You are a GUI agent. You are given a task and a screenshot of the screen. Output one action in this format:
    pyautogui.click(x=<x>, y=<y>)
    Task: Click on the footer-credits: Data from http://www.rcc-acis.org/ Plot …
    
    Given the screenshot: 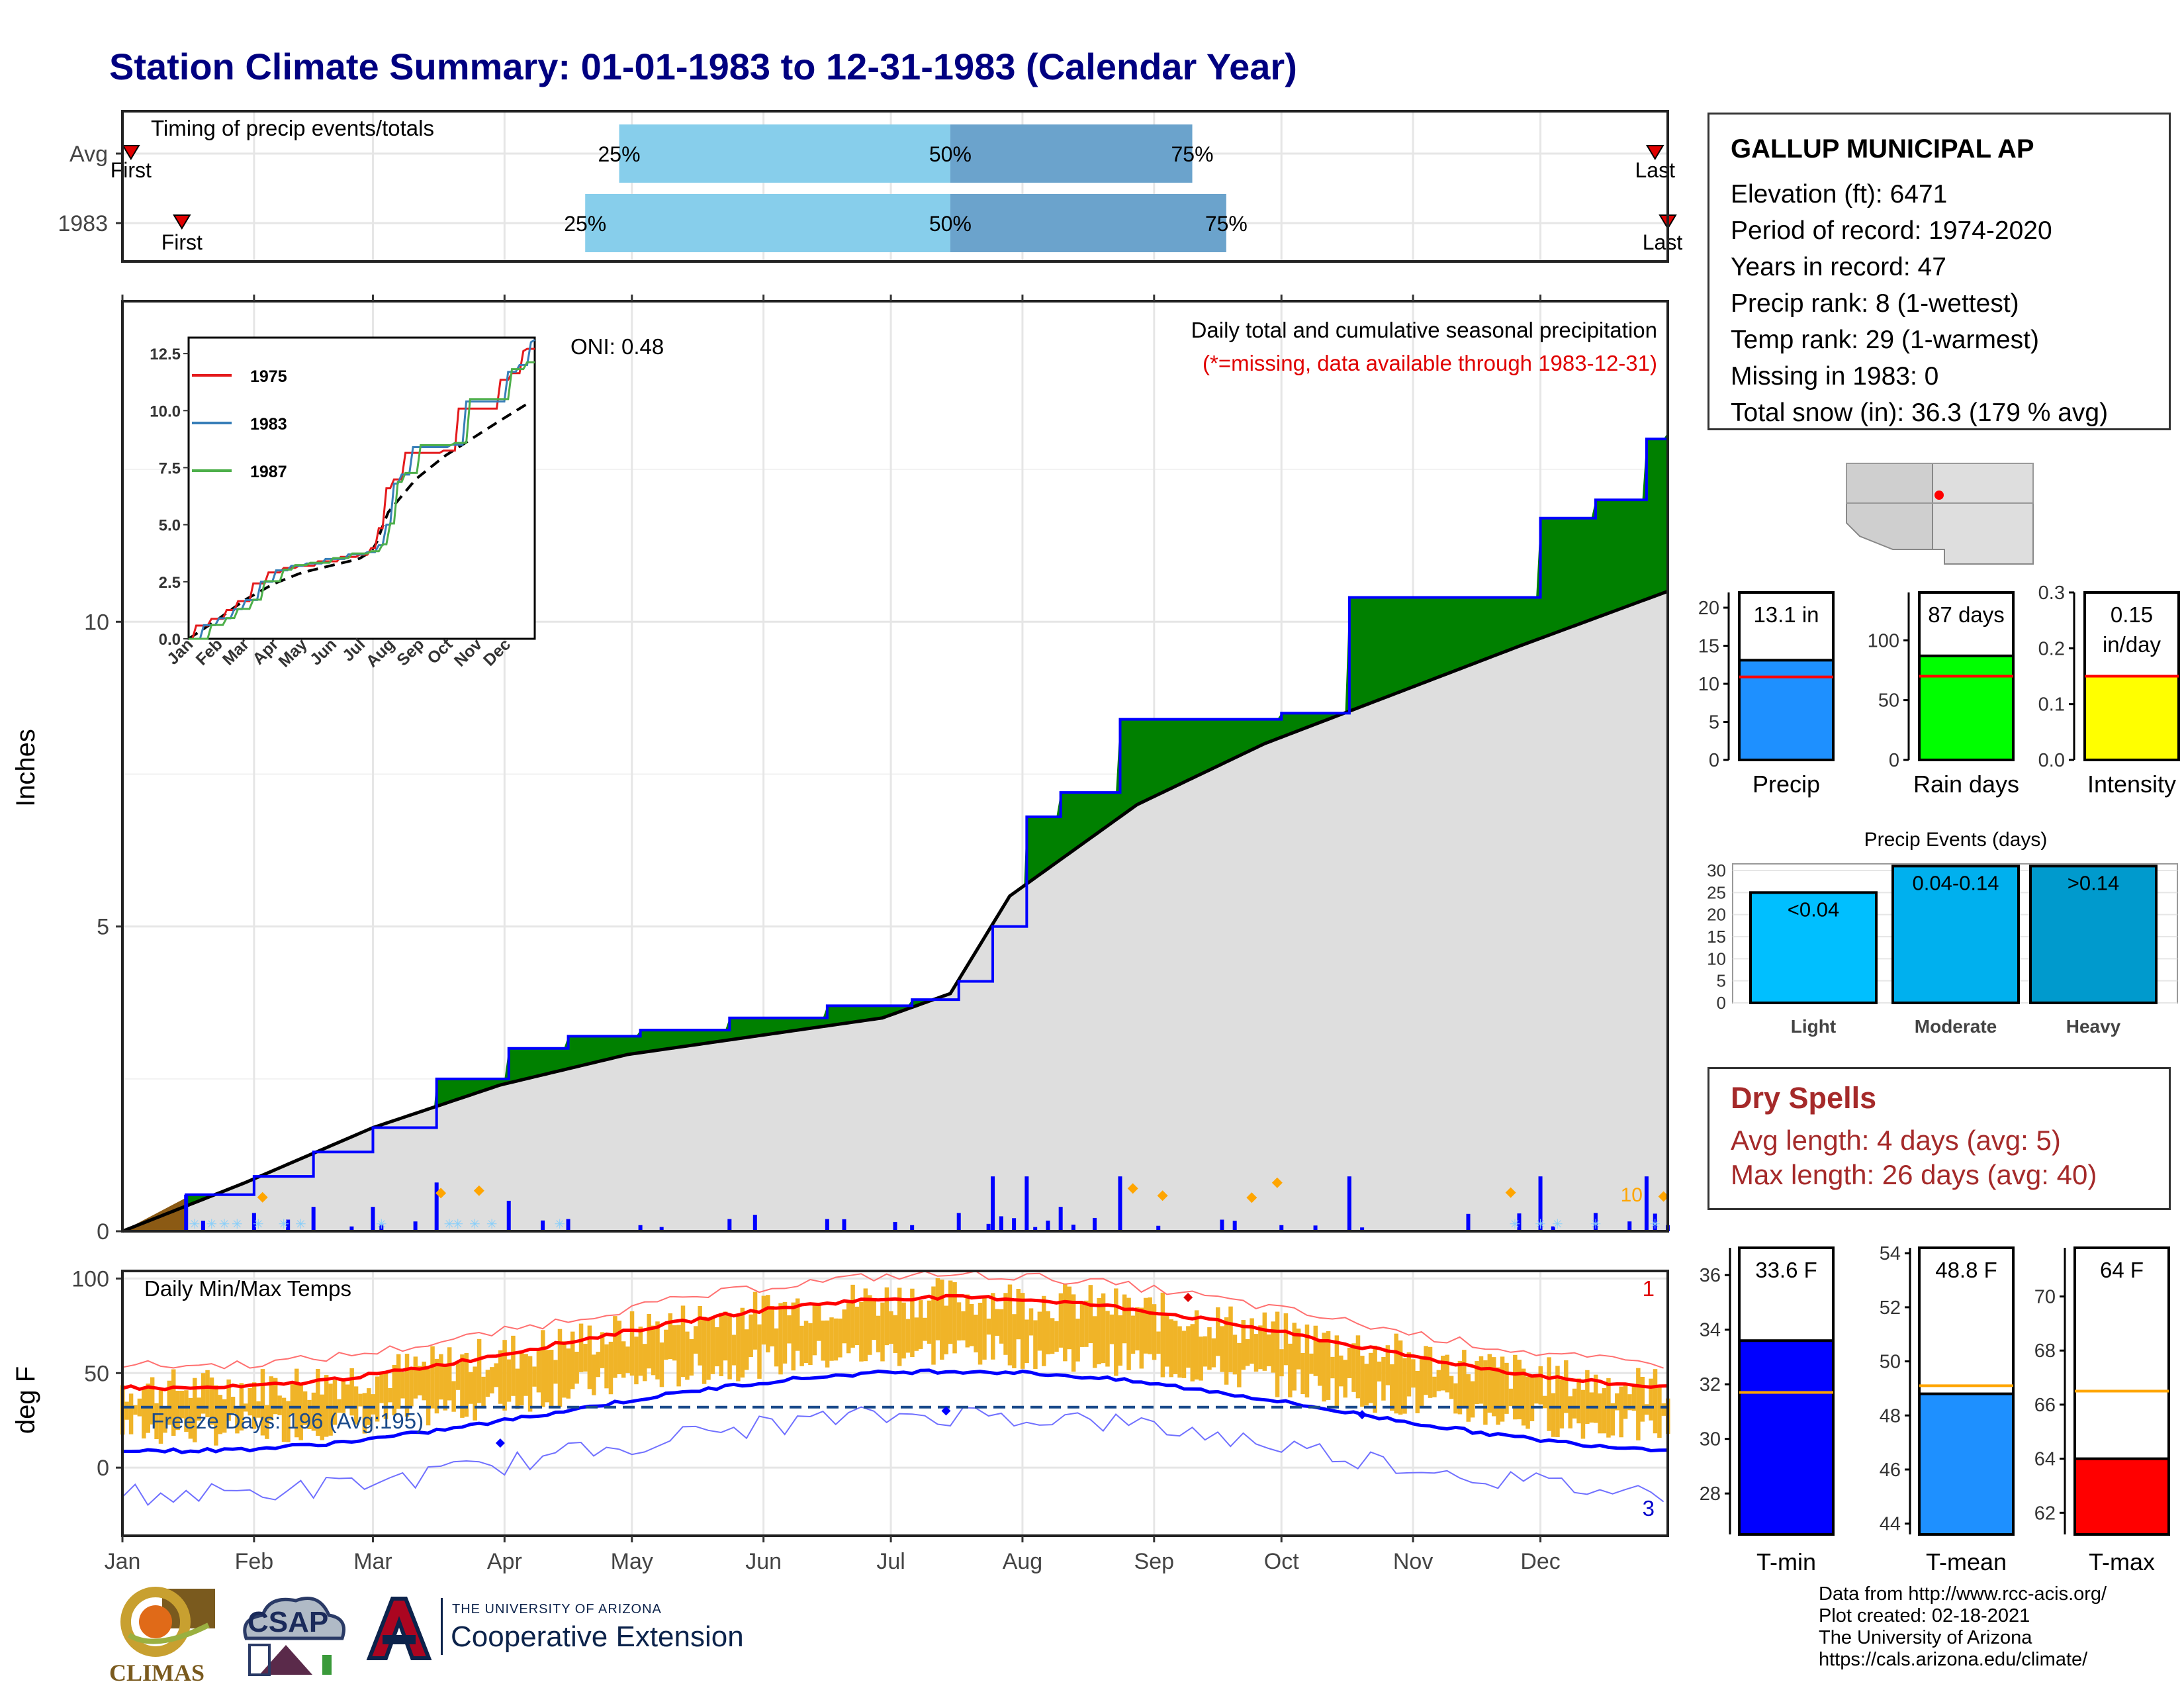 What is the action you would take?
    pyautogui.click(x=1963, y=1627)
    